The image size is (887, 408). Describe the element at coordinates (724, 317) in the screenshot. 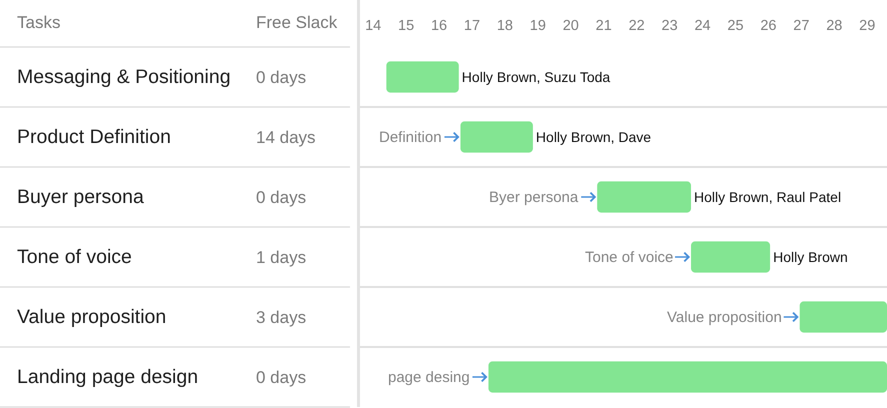

I see `annotation: Value proposition` at that location.